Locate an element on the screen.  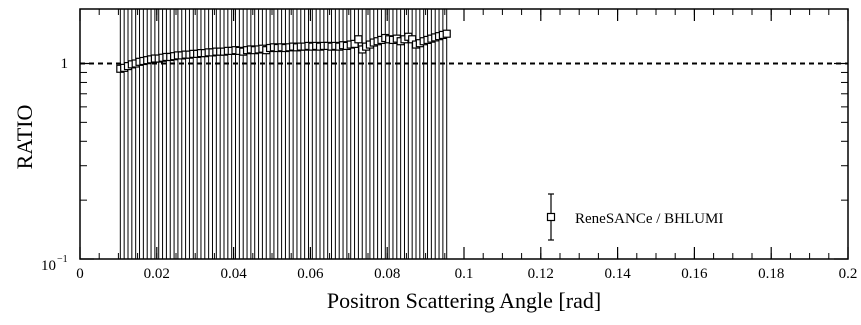
x-tick-label: 0.14 is located at coordinates (617, 274).